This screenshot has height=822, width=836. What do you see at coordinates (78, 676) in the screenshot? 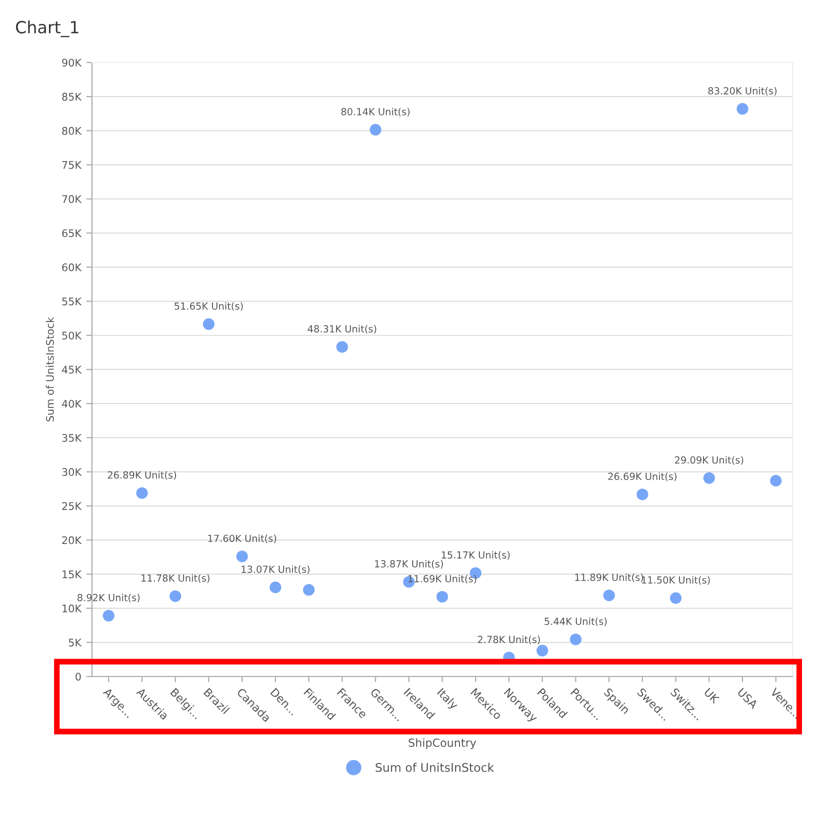
I see `y-tick-label: 0` at bounding box center [78, 676].